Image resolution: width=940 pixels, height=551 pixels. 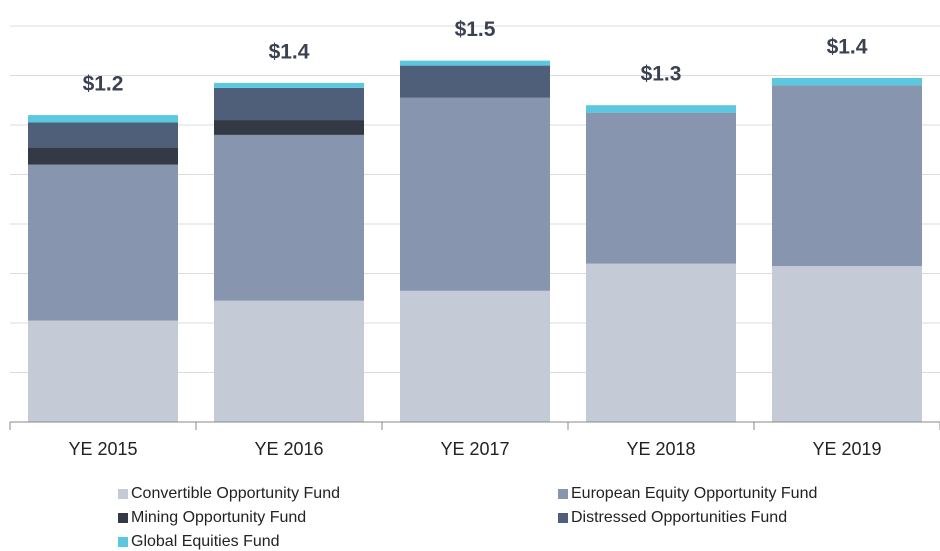 What do you see at coordinates (661, 74) in the screenshot?
I see `total-label: $1.3` at bounding box center [661, 74].